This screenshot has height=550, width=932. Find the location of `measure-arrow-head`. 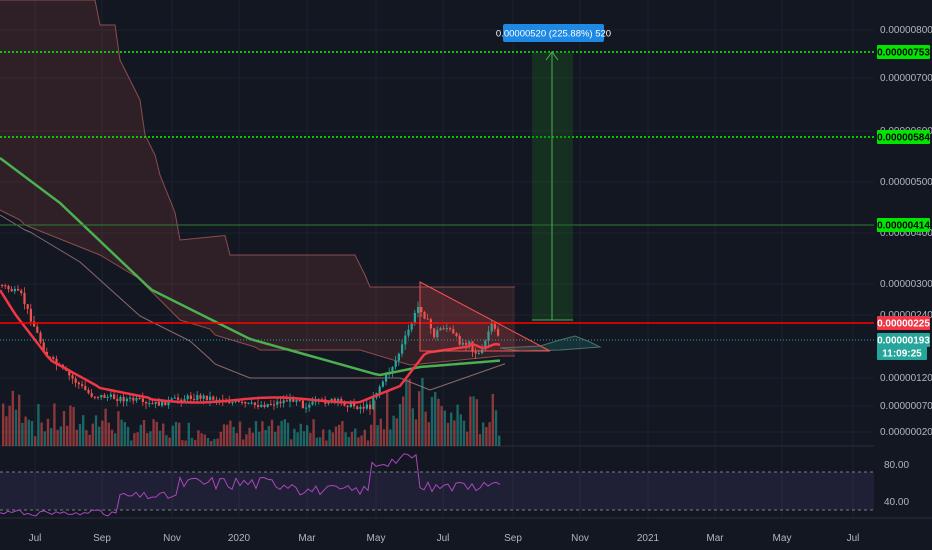

measure-arrow-head is located at coordinates (552, 56).